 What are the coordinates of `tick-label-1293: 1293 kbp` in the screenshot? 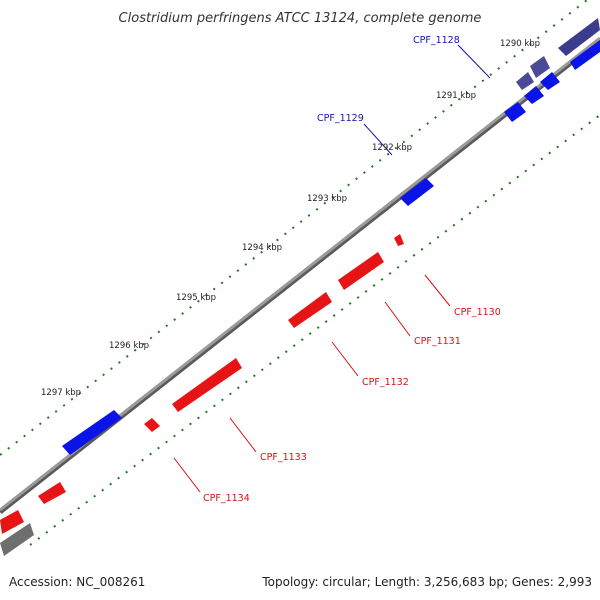 It's located at (327, 199).